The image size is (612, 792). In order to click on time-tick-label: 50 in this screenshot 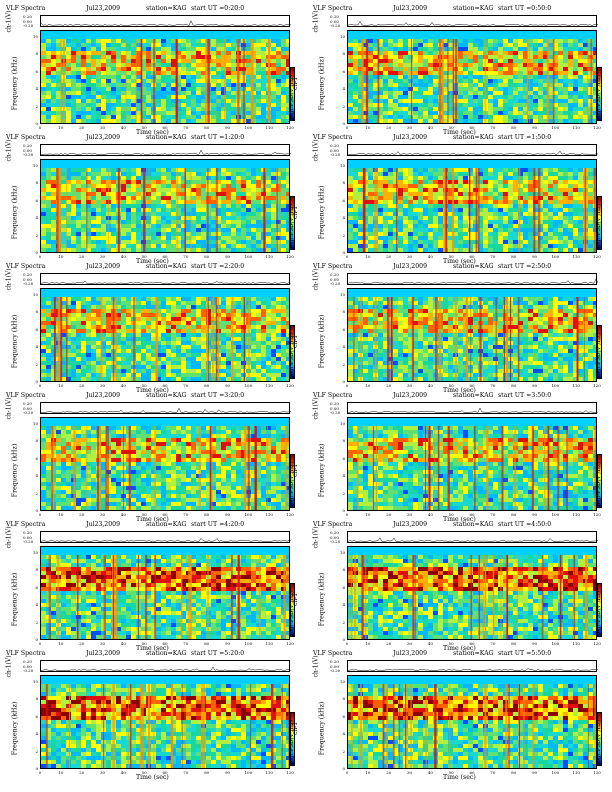, I will do `click(451, 256)`.